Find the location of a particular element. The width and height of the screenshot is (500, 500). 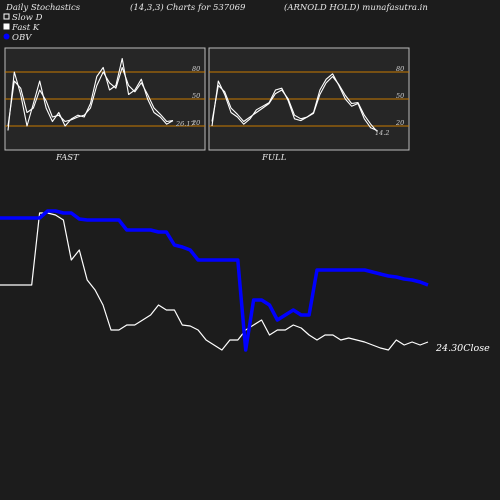

legend-label-slow-d: Slow D is located at coordinates (27, 18).